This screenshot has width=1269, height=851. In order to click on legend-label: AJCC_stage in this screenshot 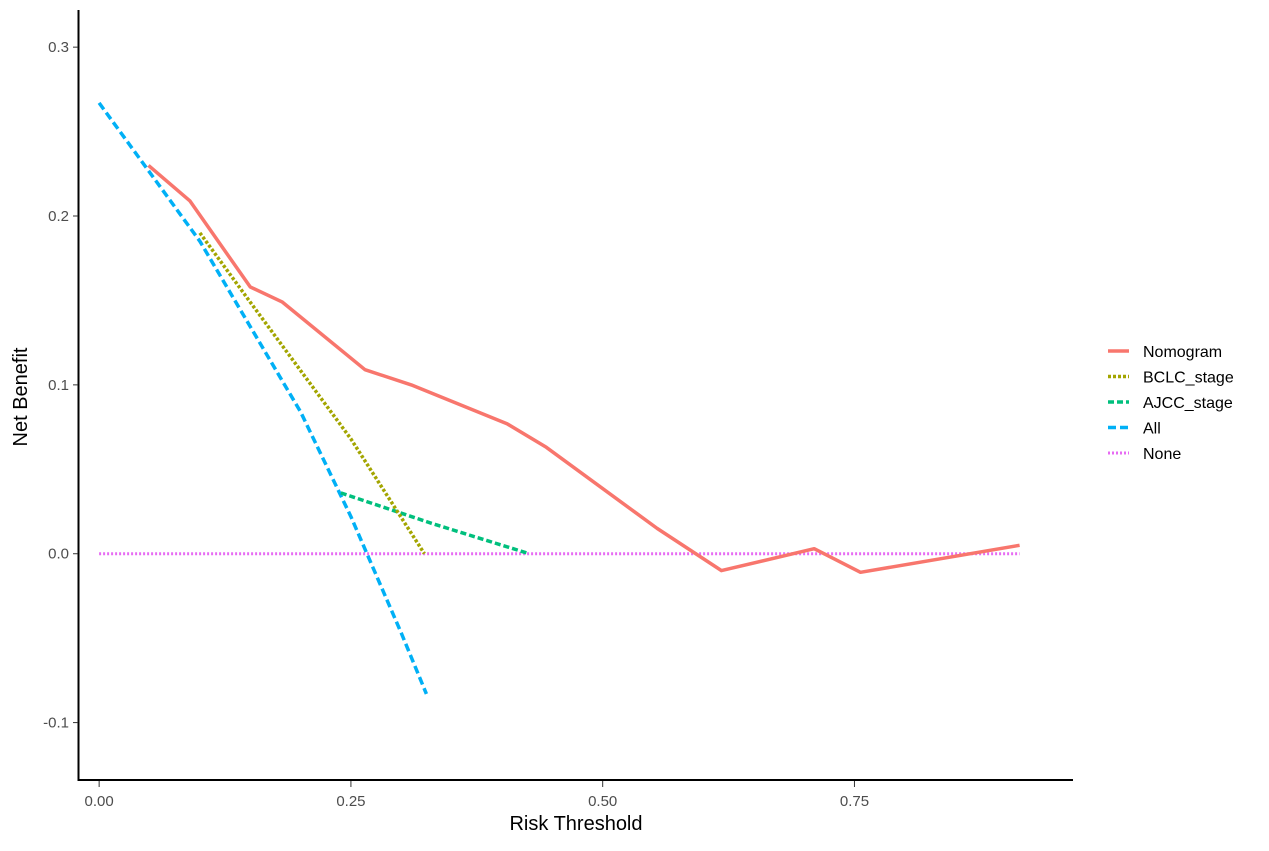, I will do `click(1188, 403)`.